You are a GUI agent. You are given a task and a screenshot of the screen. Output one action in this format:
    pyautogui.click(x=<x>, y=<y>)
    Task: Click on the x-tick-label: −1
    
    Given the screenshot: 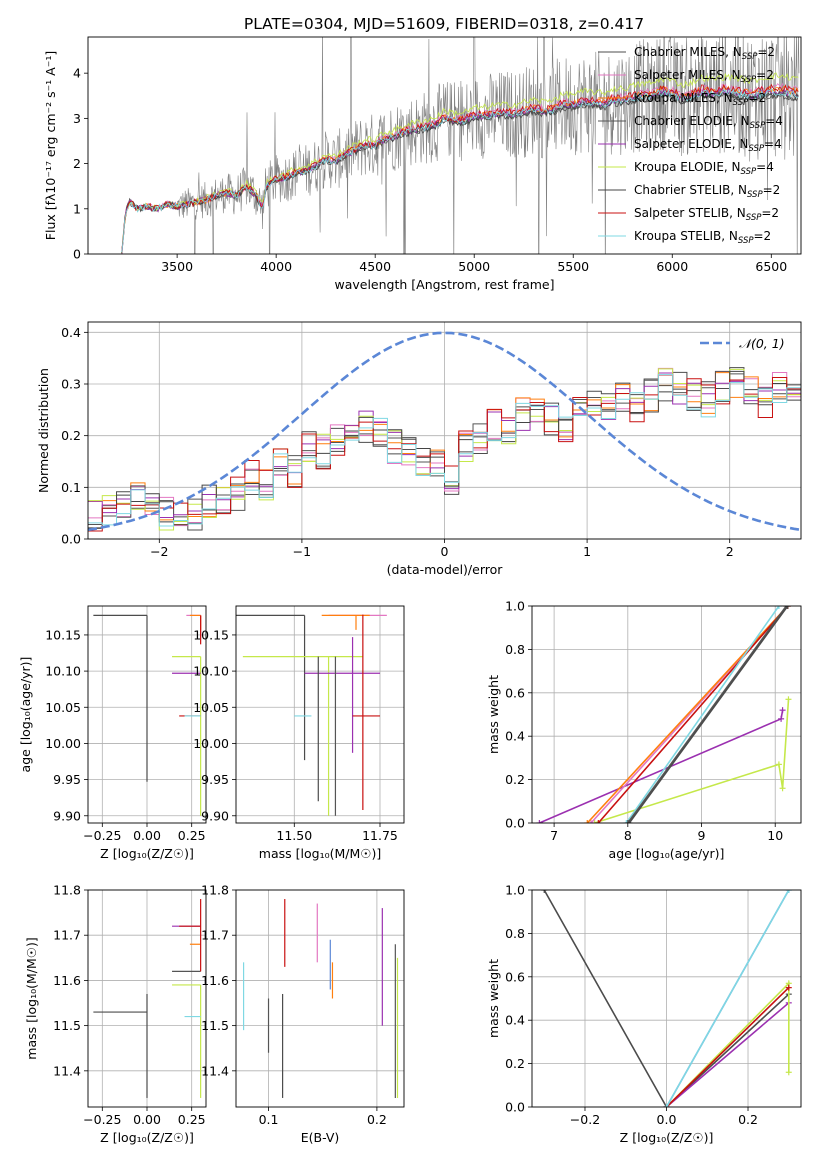 What is the action you would take?
    pyautogui.click(x=302, y=551)
    